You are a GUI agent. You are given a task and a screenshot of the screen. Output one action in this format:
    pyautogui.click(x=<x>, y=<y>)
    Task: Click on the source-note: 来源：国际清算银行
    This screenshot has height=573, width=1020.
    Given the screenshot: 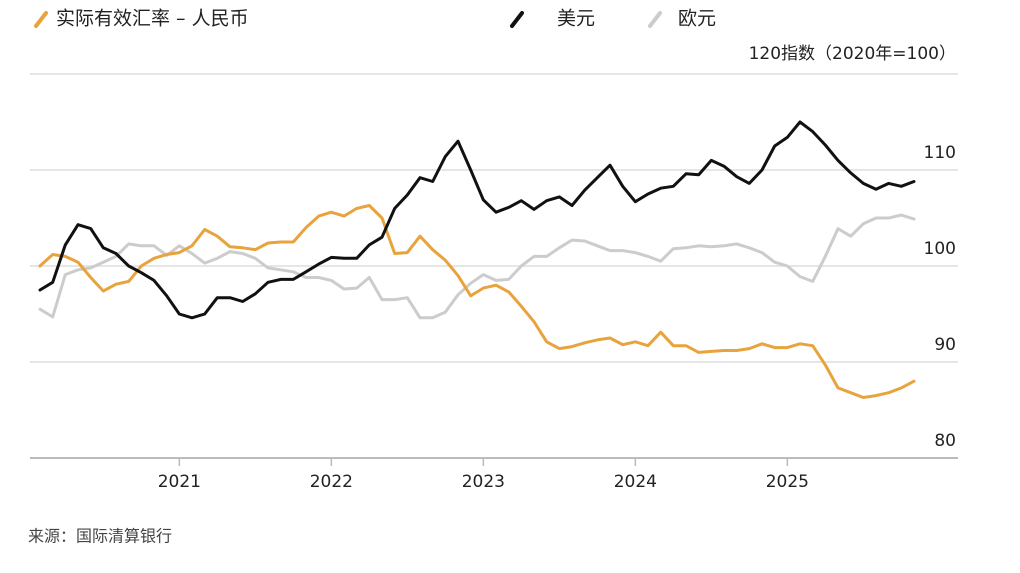 What is the action you would take?
    pyautogui.click(x=100, y=536)
    